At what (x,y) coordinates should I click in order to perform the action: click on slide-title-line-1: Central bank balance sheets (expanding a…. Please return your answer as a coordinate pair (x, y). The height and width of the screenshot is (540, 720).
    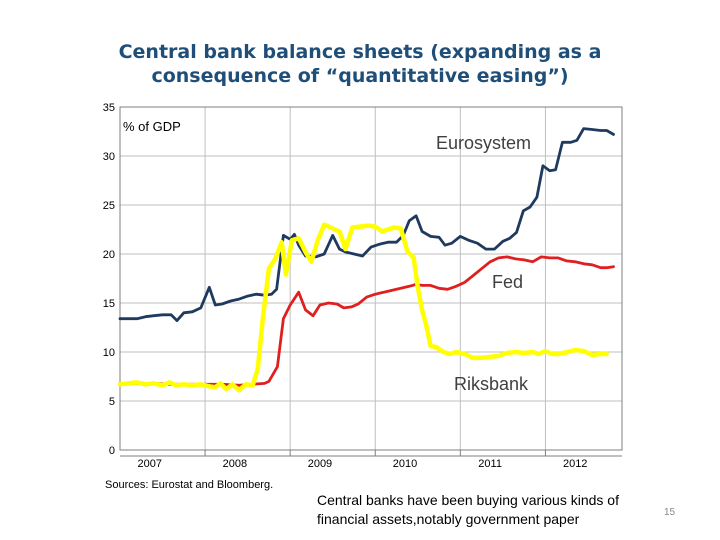
    Looking at the image, I should click on (360, 52).